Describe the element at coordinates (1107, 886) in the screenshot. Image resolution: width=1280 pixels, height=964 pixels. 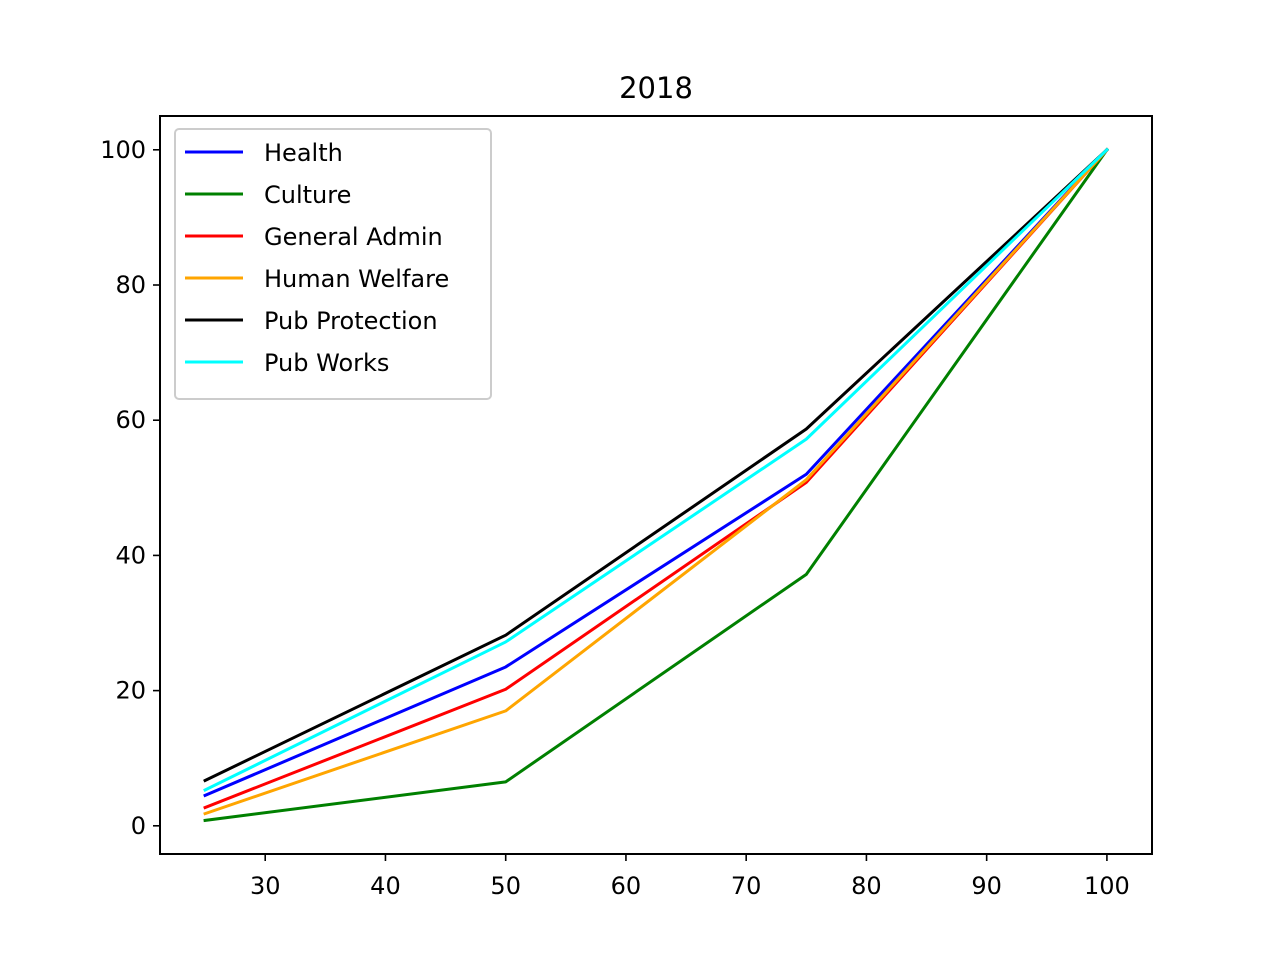
I see `x-tick-label: 100` at that location.